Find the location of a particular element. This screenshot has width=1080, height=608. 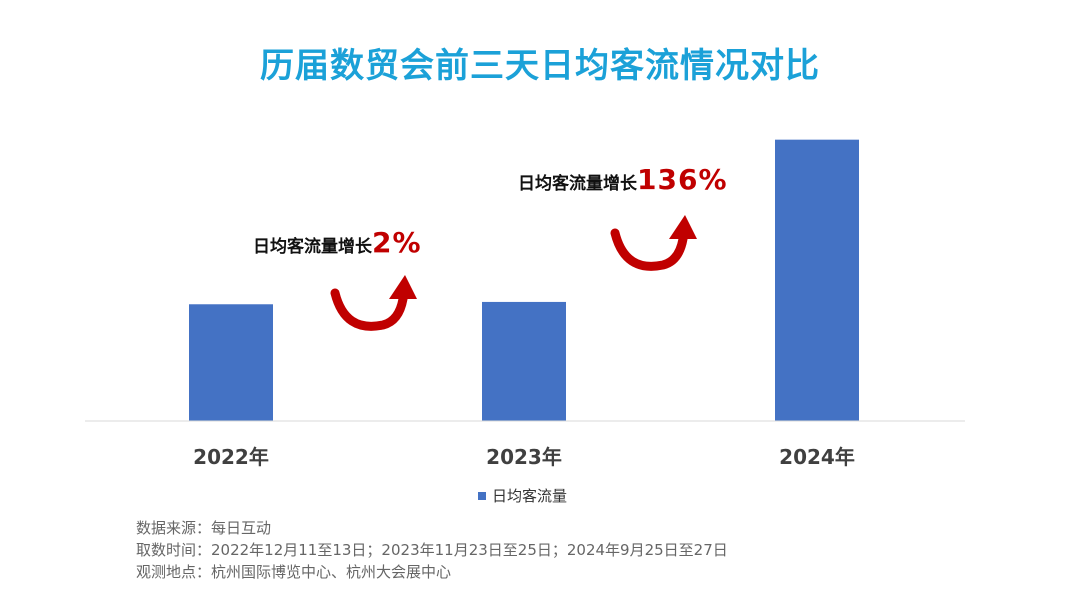

growth-annotation-2023-2024: 日均客流量增长136% is located at coordinates (623, 179).